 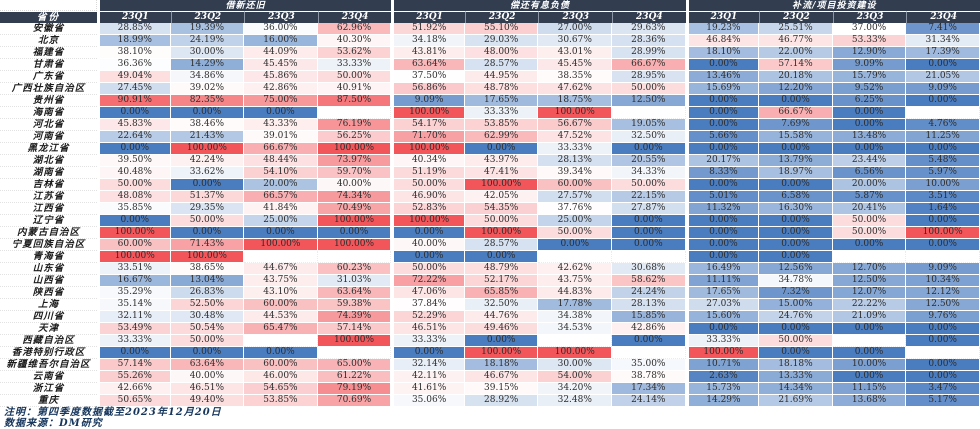 What do you see at coordinates (207, 101) in the screenshot?
I see `value-cell: 82.35%` at bounding box center [207, 101].